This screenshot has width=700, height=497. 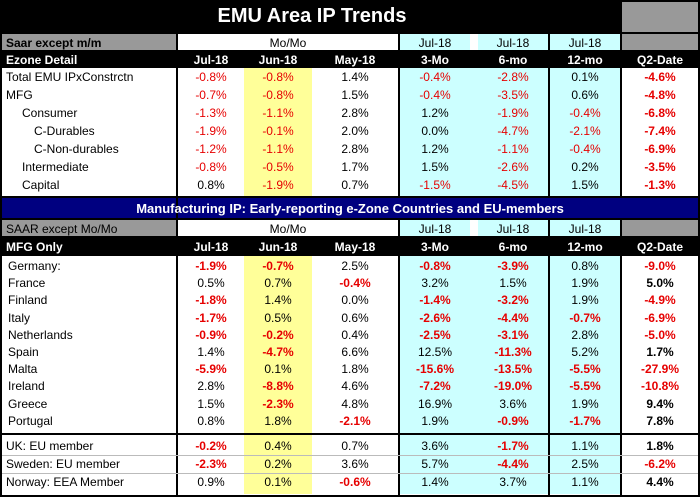 What do you see at coordinates (660, 317) in the screenshot?
I see `table2-row-3-col-6: -6.9%` at bounding box center [660, 317].